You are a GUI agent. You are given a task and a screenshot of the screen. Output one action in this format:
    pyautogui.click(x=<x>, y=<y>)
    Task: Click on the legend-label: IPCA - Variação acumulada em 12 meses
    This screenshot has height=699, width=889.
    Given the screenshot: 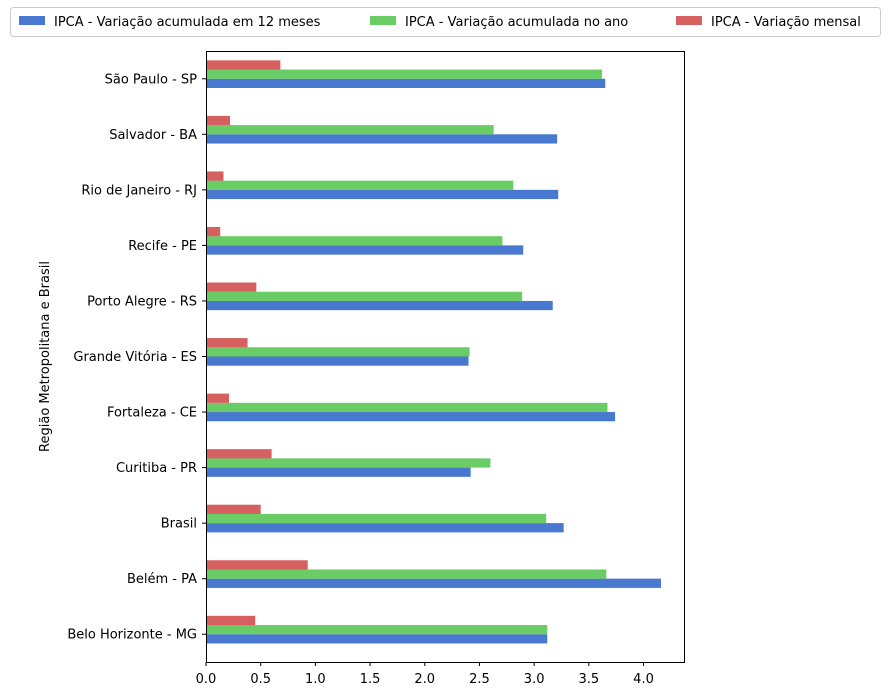 What is the action you would take?
    pyautogui.click(x=187, y=22)
    